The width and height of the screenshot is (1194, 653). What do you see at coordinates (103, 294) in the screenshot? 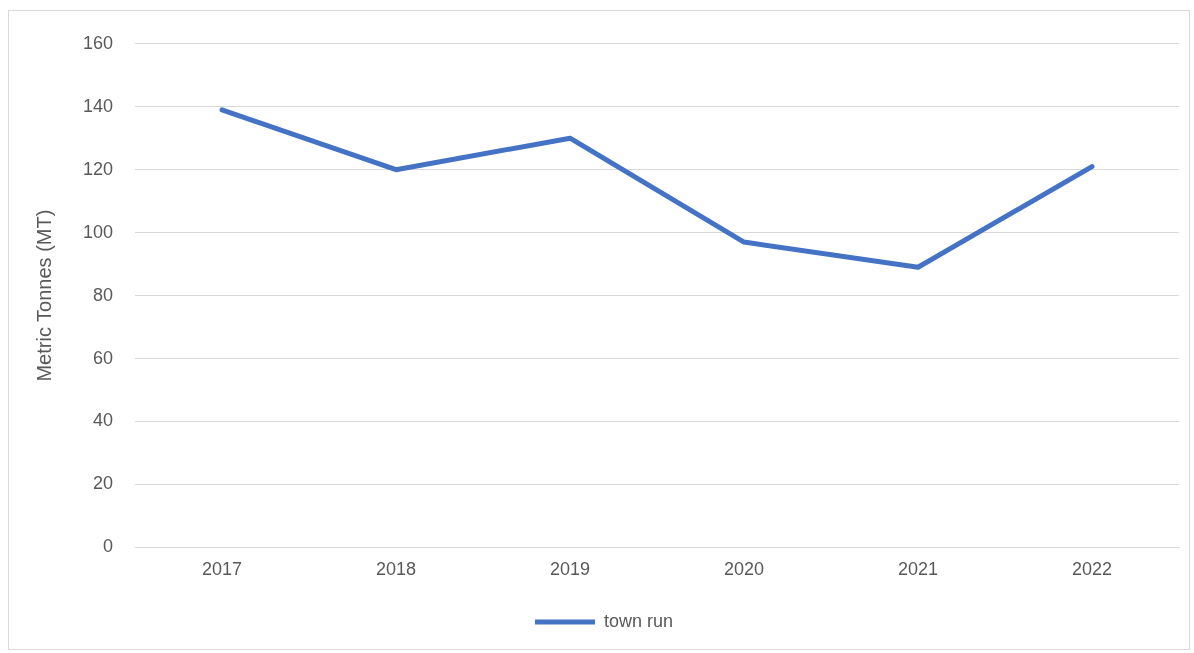
I see `y-tick-label: 80` at bounding box center [103, 294].